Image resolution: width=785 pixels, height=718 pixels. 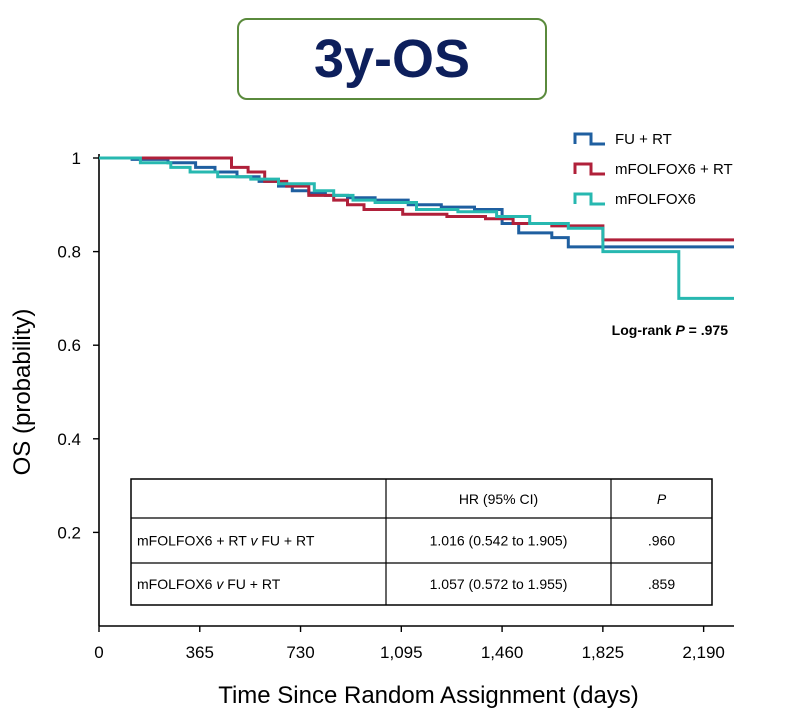 I want to click on table-header-p: P, so click(x=662, y=499).